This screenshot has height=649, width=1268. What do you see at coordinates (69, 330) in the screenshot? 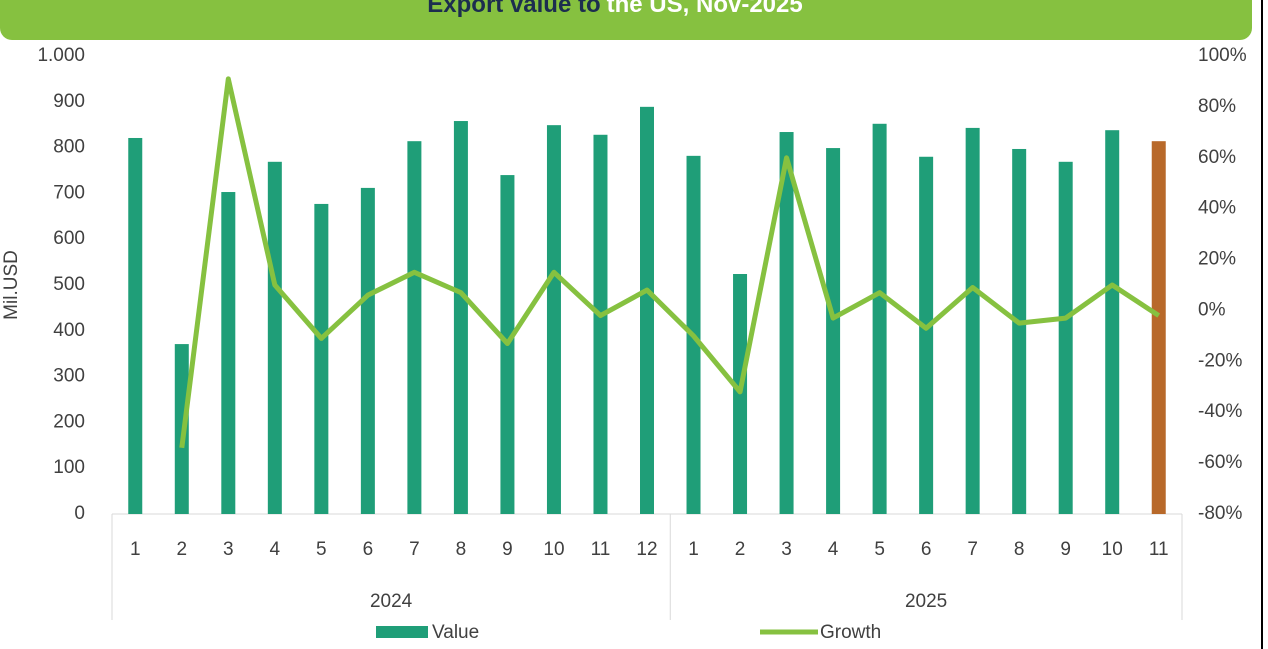
I see `y-tick-label: 400` at bounding box center [69, 330].